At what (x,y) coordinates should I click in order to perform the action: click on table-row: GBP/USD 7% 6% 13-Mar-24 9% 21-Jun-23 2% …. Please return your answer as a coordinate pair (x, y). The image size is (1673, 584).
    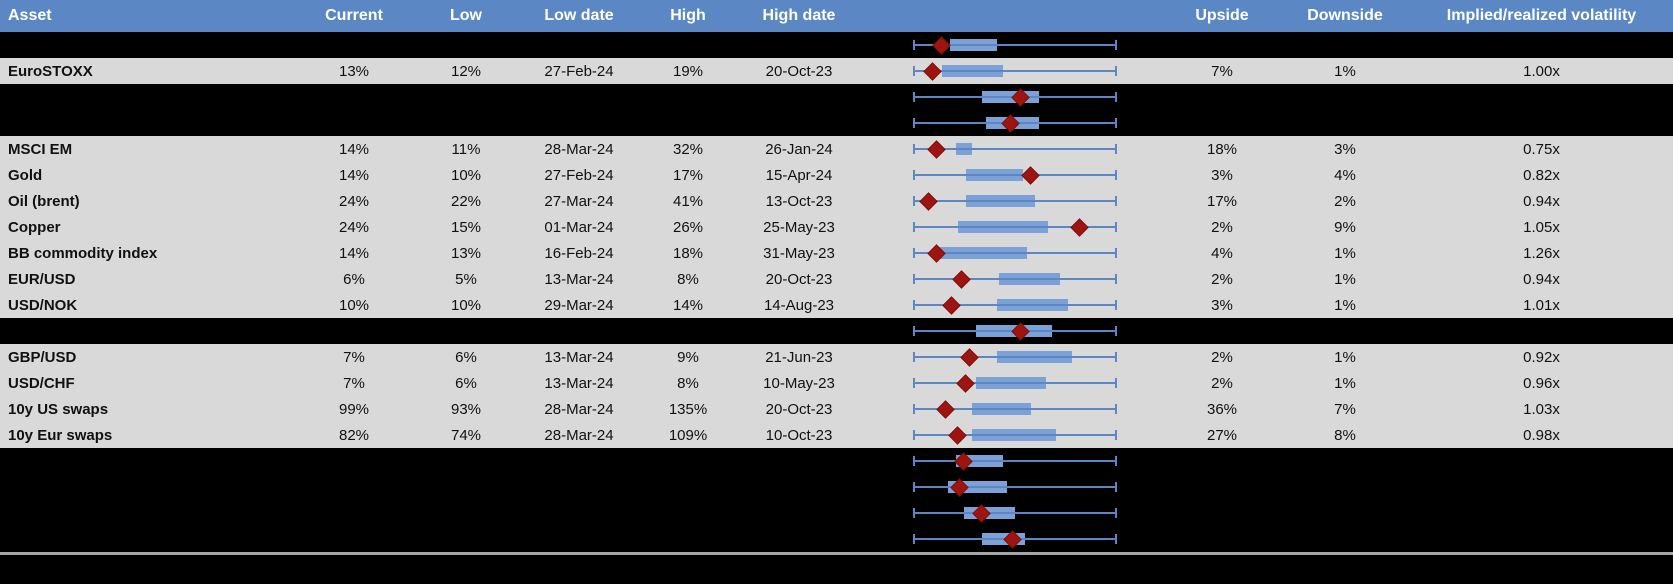
    Looking at the image, I should click on (836, 357).